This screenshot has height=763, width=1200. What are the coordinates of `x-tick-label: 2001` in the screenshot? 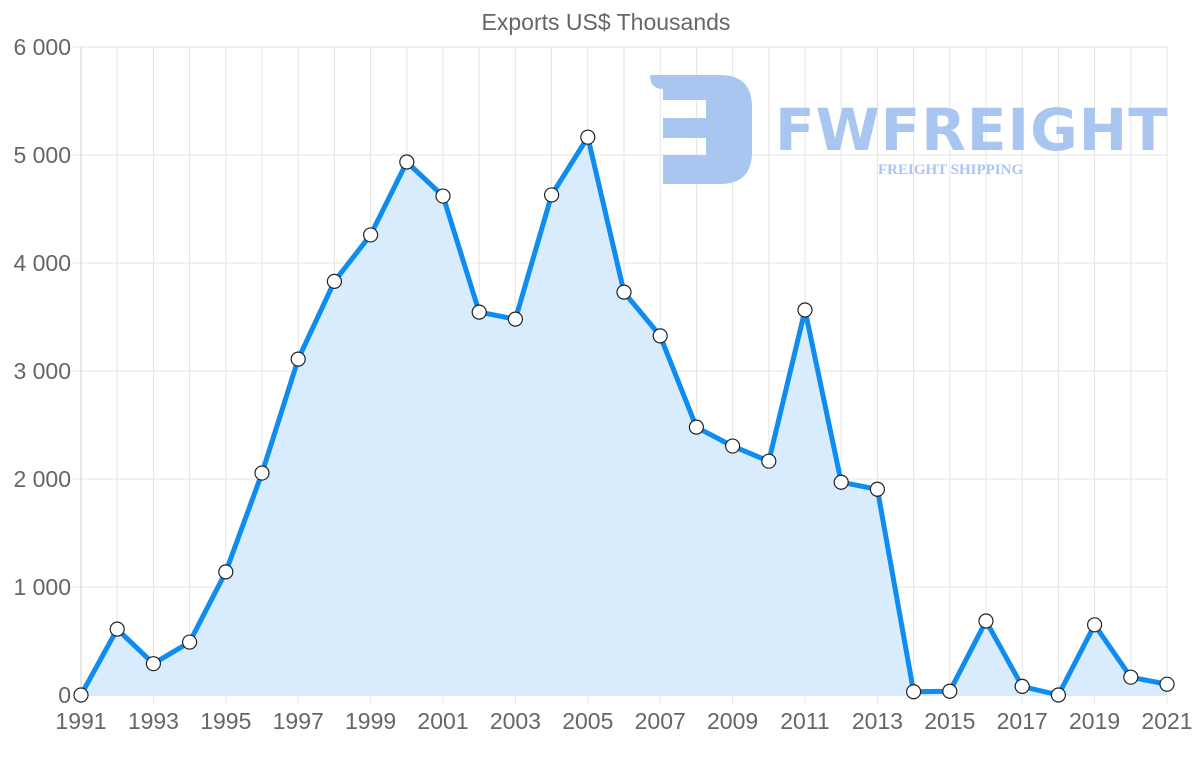 It's located at (442, 721).